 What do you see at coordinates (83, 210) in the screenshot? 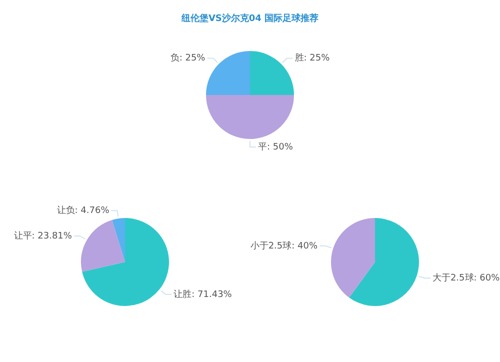
I see `slice-label: 让负: 4.76%` at bounding box center [83, 210].